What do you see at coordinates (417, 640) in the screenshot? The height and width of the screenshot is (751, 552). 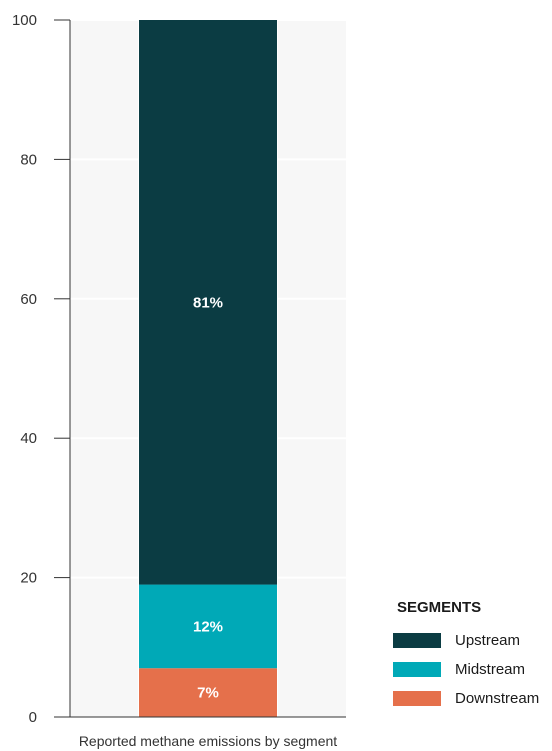 I see `legend-swatch-upstream` at bounding box center [417, 640].